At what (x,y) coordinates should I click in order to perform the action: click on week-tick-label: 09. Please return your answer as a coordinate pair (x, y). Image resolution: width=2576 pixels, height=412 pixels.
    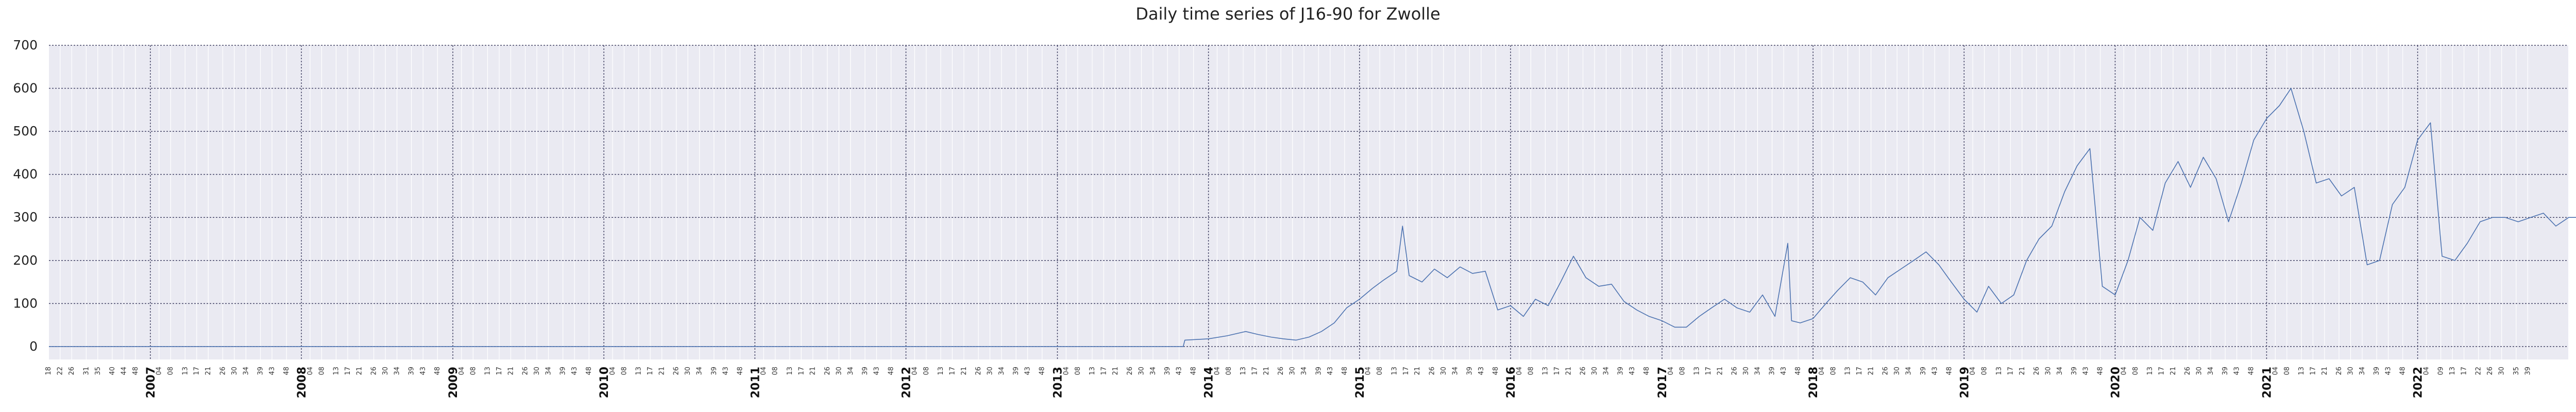
    Looking at the image, I should click on (2441, 371).